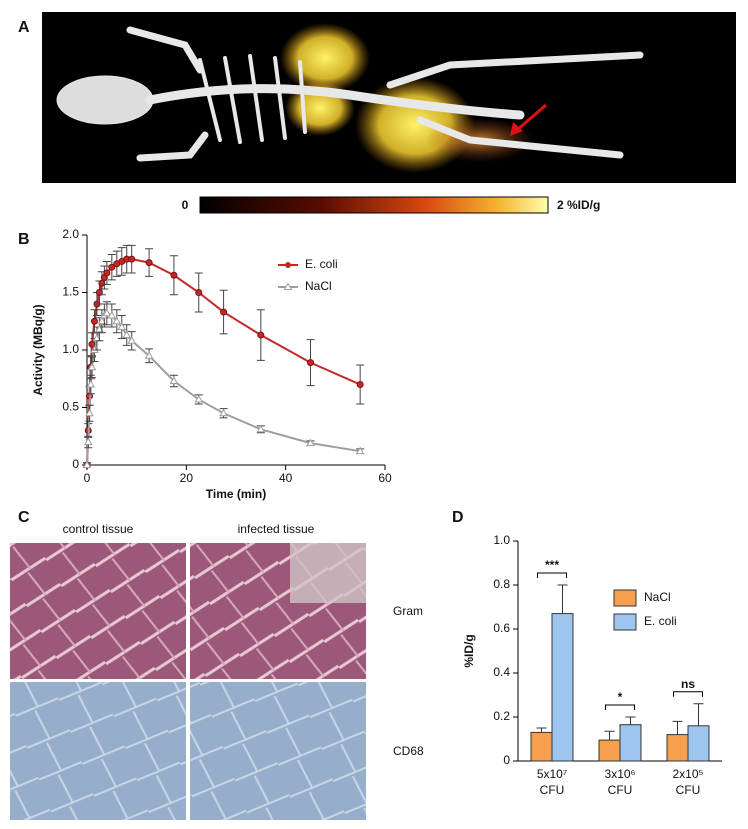 Image resolution: width=748 pixels, height=829 pixels. What do you see at coordinates (24, 517) in the screenshot?
I see `panel-label: C` at bounding box center [24, 517].